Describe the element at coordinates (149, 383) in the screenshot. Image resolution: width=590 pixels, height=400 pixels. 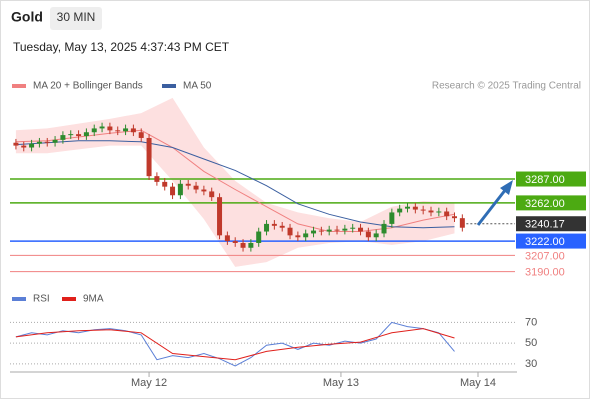
I see `x-tick-label: May 12` at that location.